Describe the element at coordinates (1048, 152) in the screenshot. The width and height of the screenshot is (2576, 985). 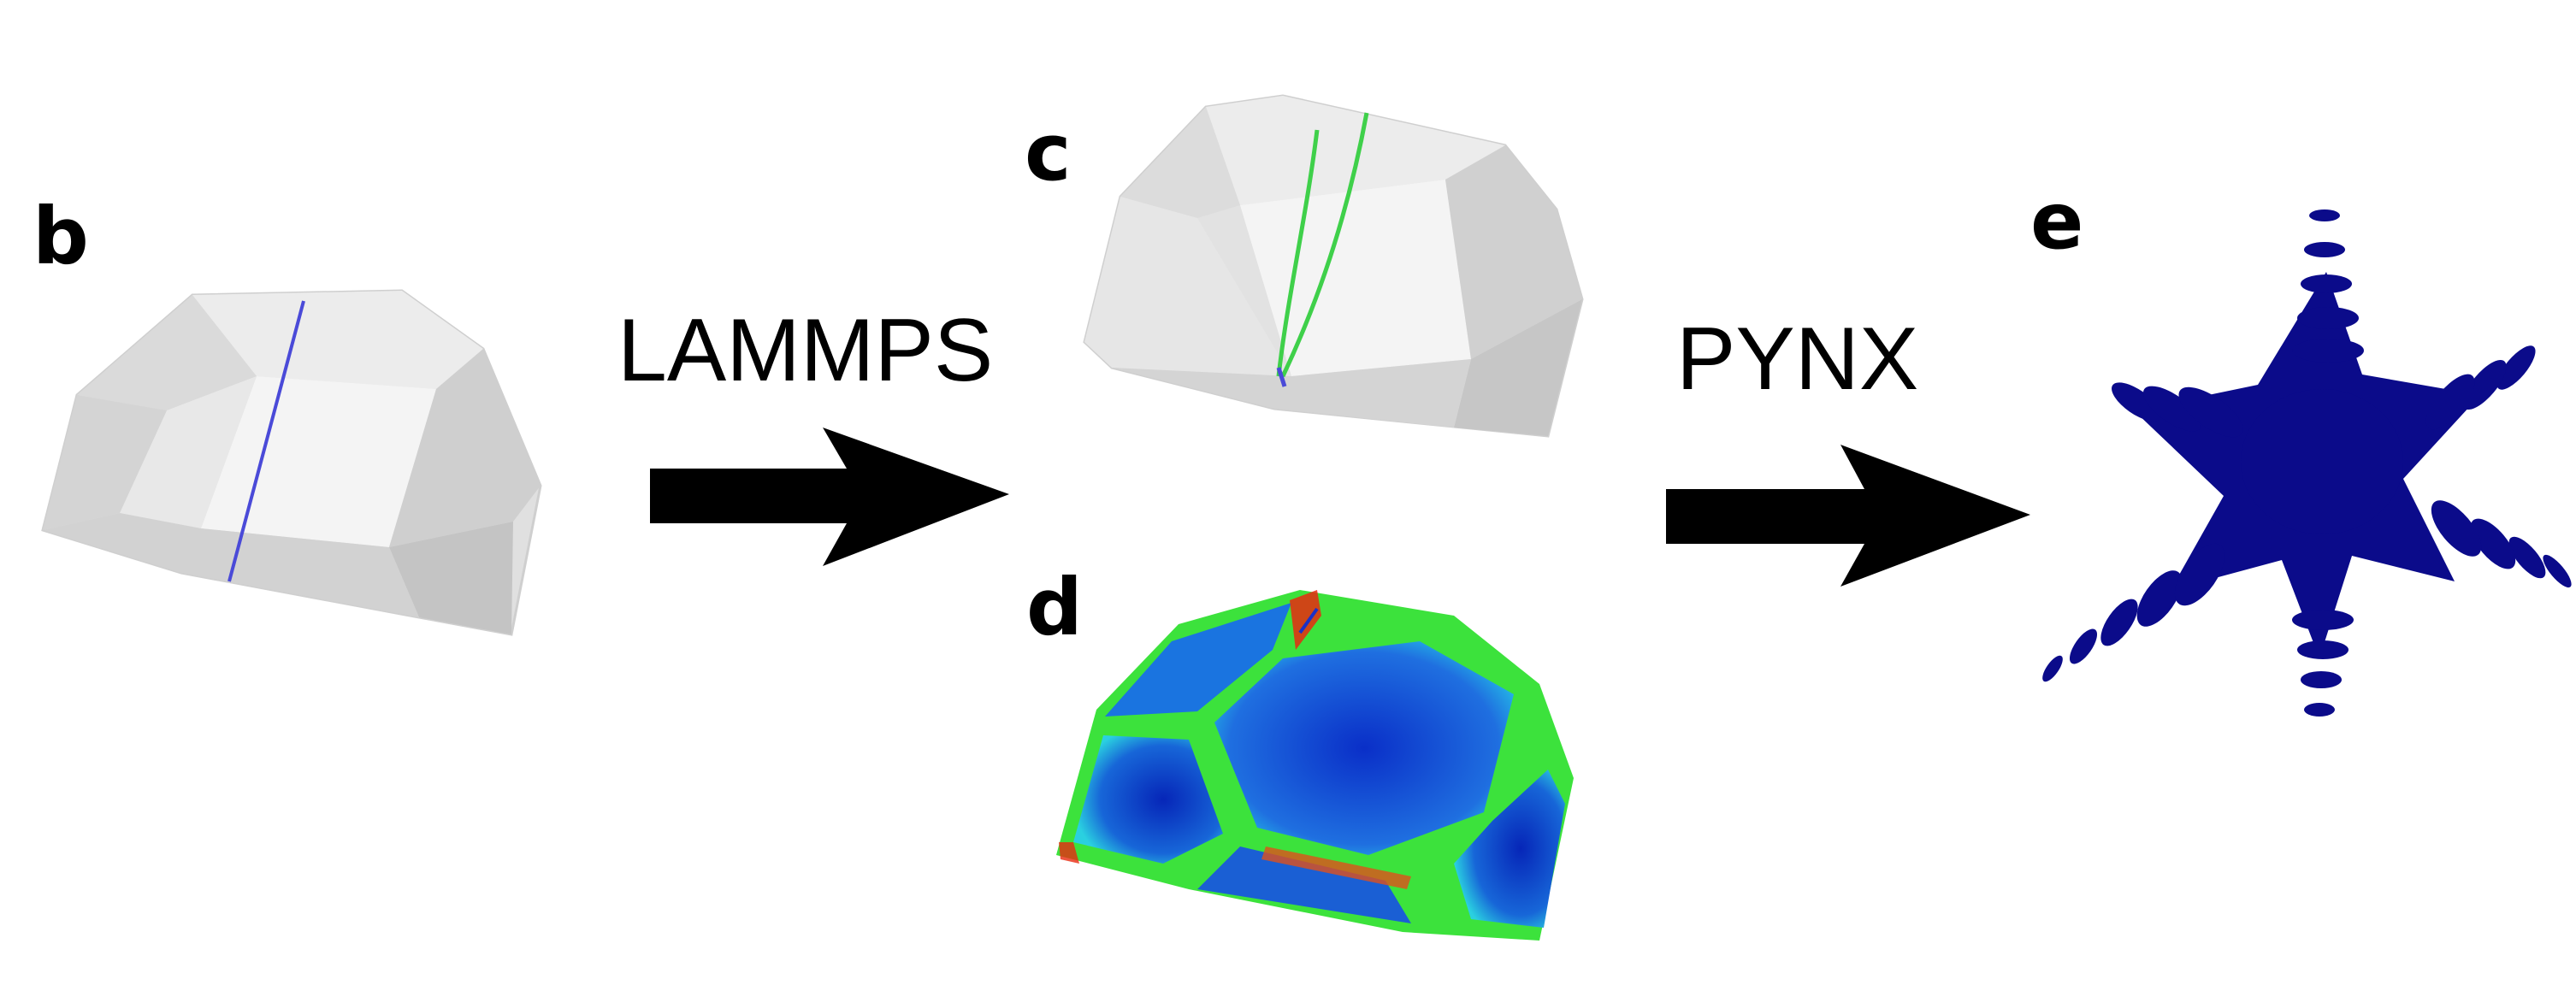
I see `panel-label-c: c` at that location.